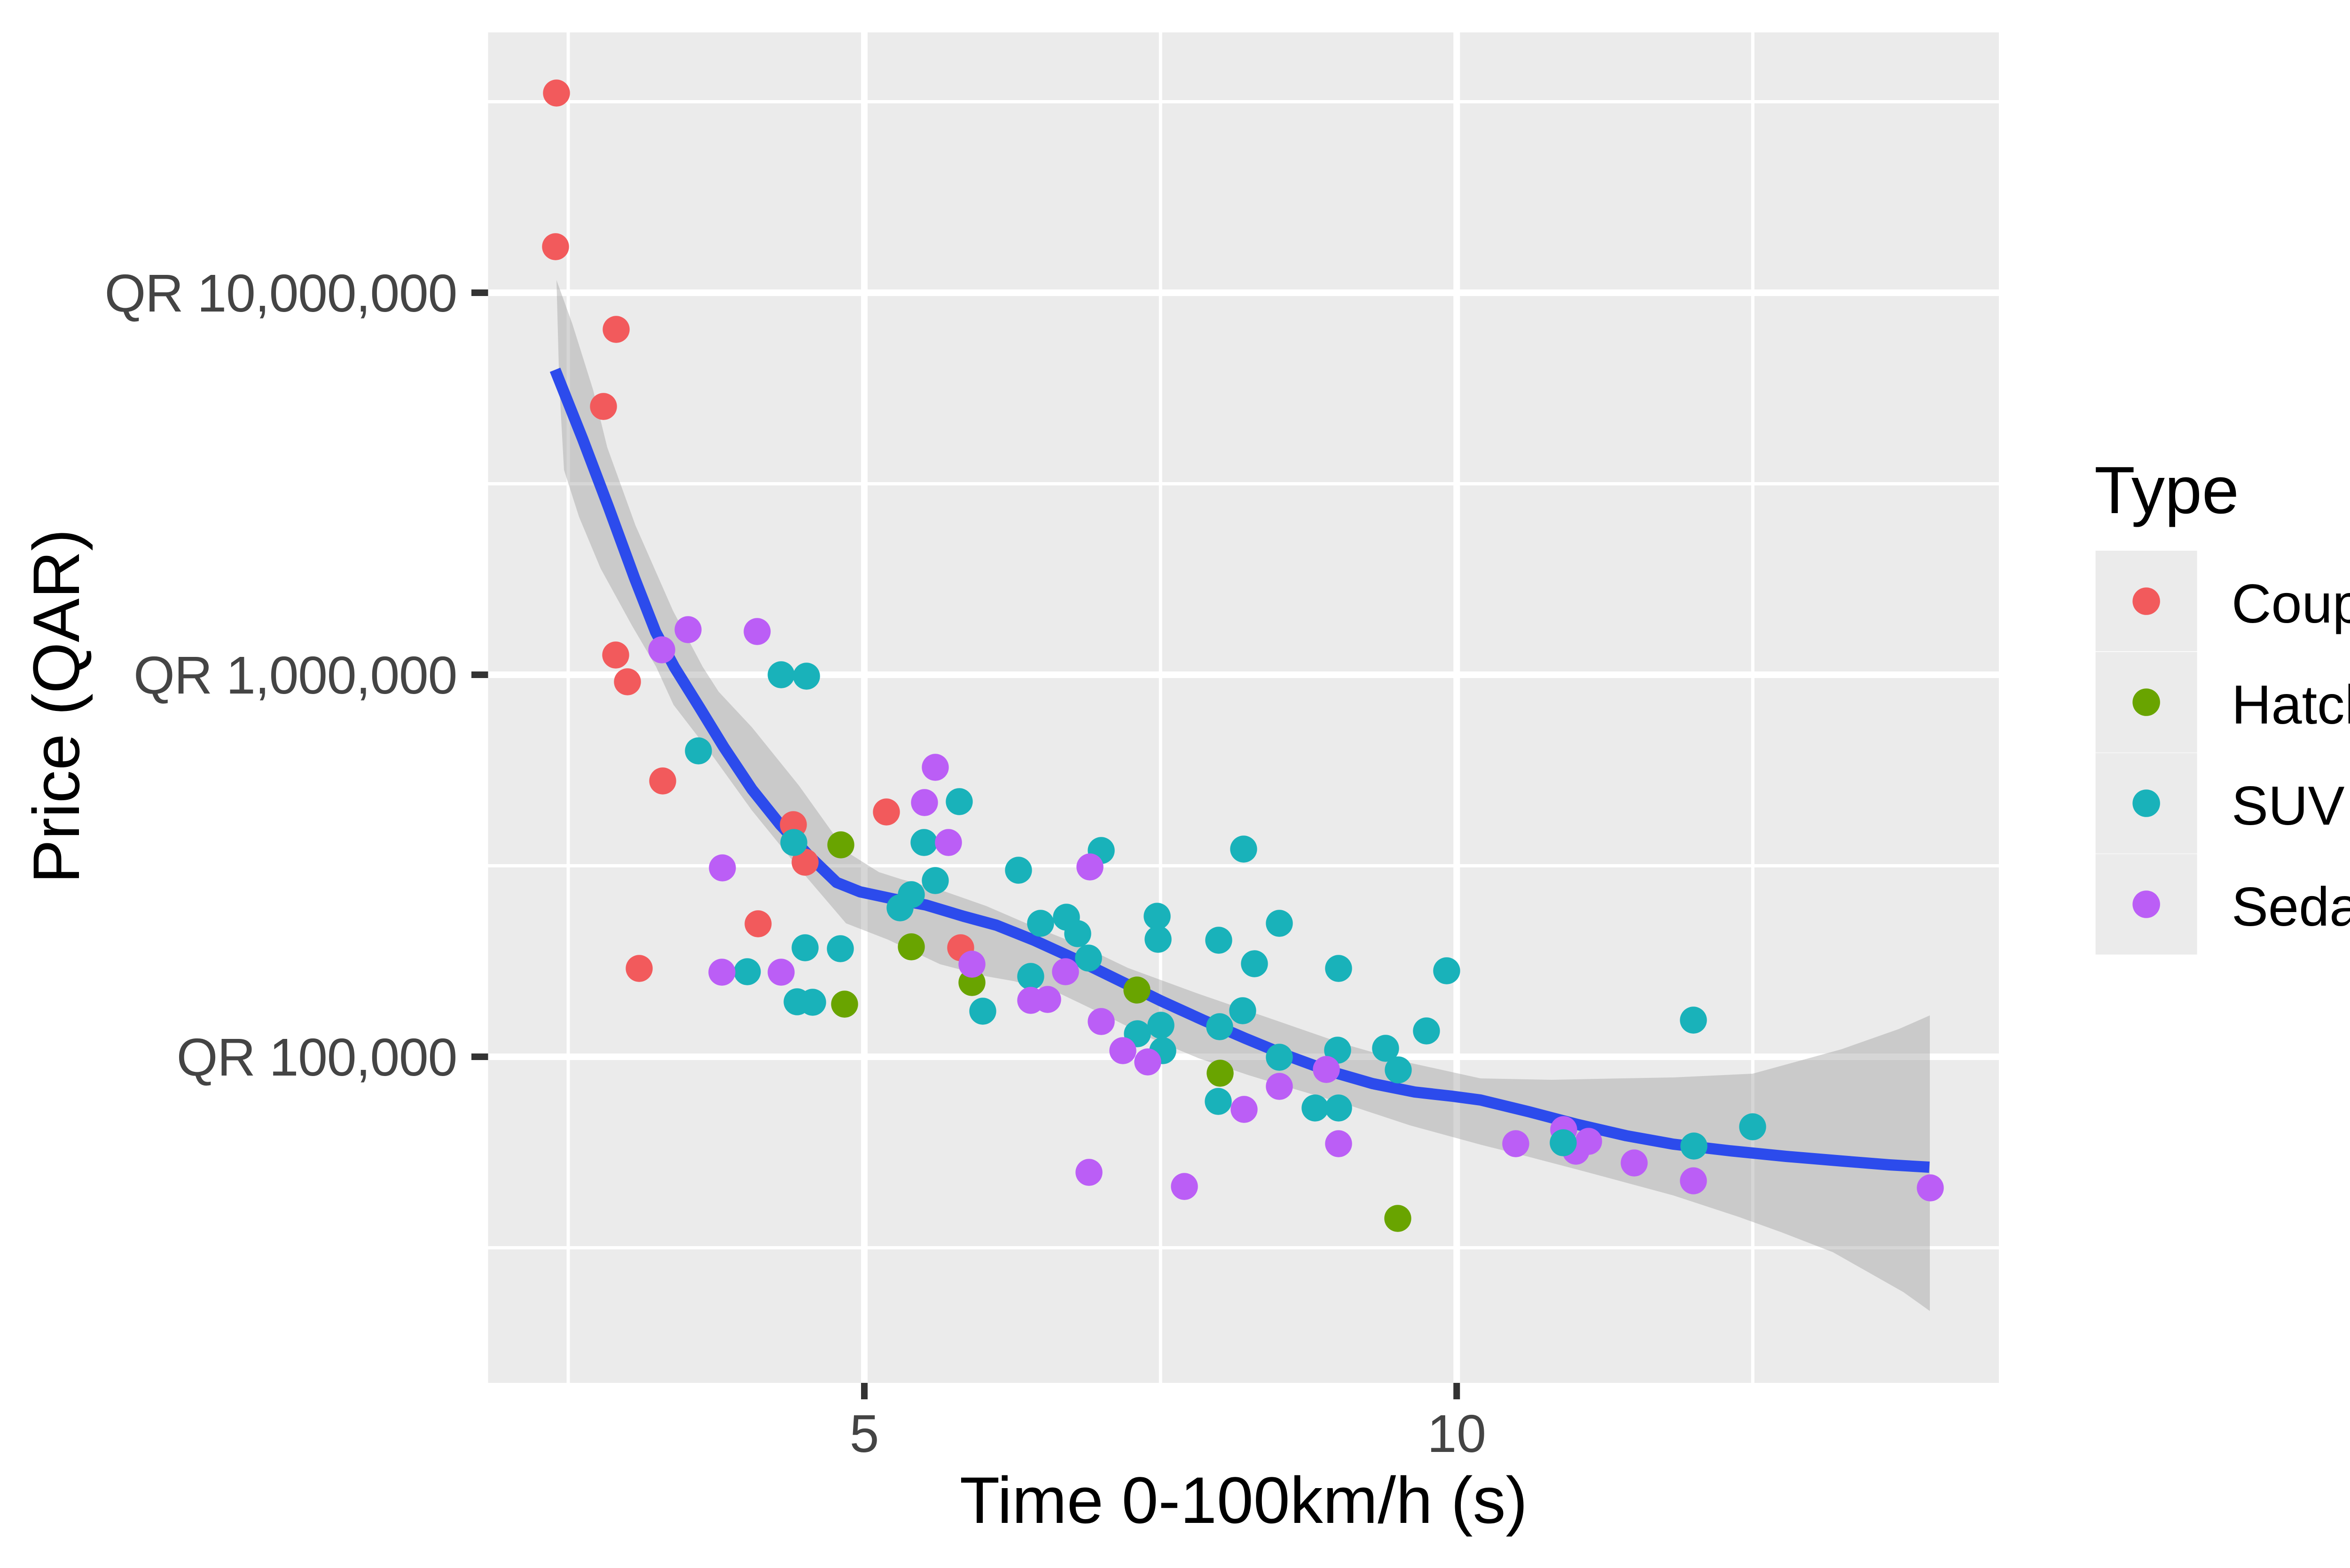 The width and height of the screenshot is (2350, 1568). I want to click on svg-text: SUV, so click(2288, 806).